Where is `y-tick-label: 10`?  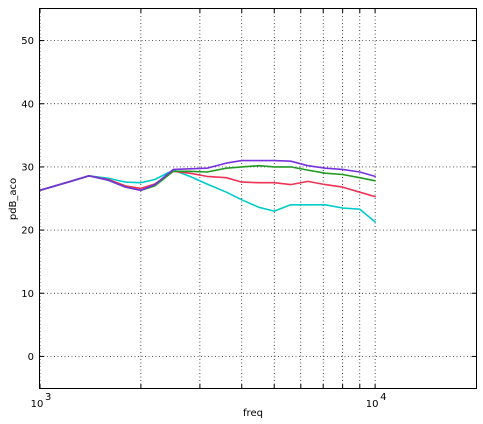
y-tick-label: 10 is located at coordinates (27, 294).